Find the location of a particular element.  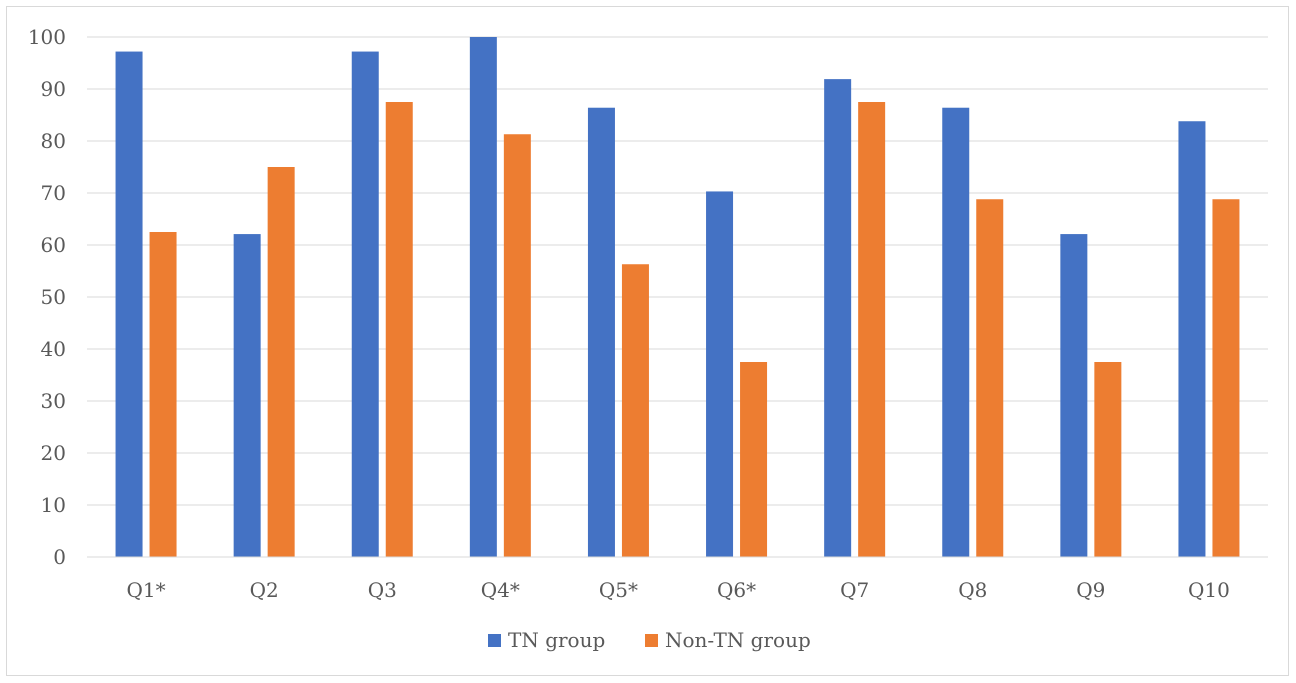

y-tick-label: 100 is located at coordinates (47, 37).